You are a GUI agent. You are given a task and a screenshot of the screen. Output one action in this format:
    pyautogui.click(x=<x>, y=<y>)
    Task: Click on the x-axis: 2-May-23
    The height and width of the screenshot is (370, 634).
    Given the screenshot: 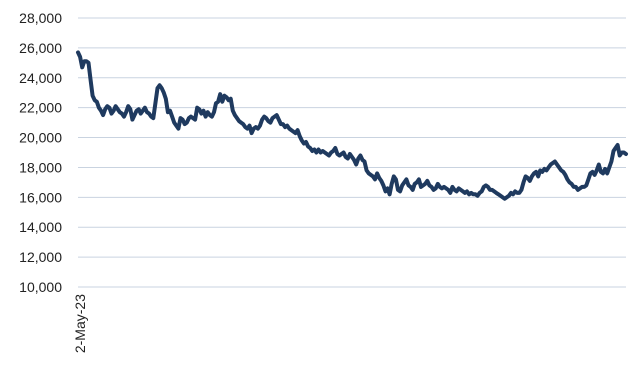 What is the action you would take?
    pyautogui.click(x=80, y=323)
    